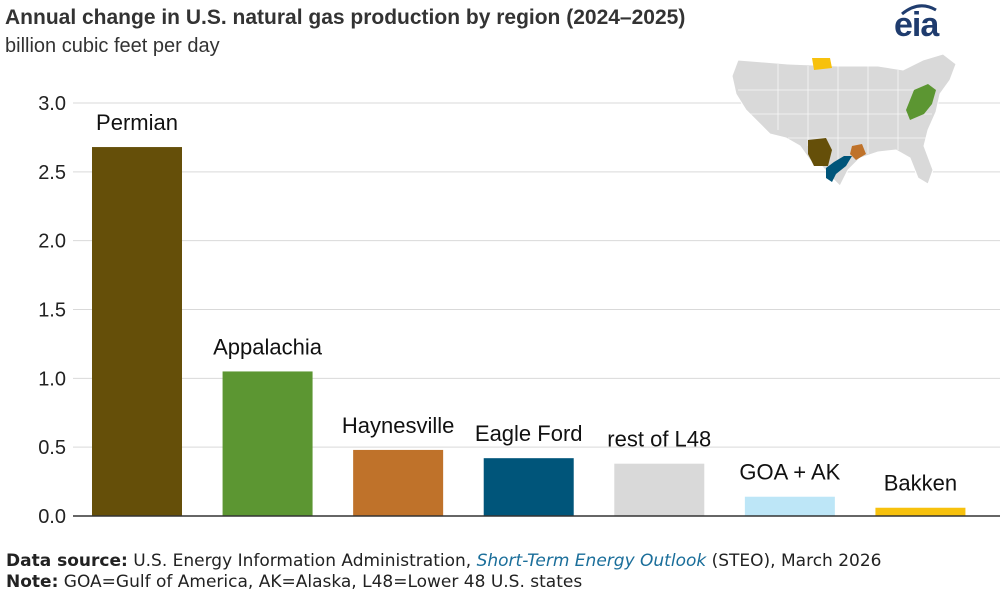 This screenshot has height=597, width=1007. I want to click on bar-rest-of-l48, so click(659, 489).